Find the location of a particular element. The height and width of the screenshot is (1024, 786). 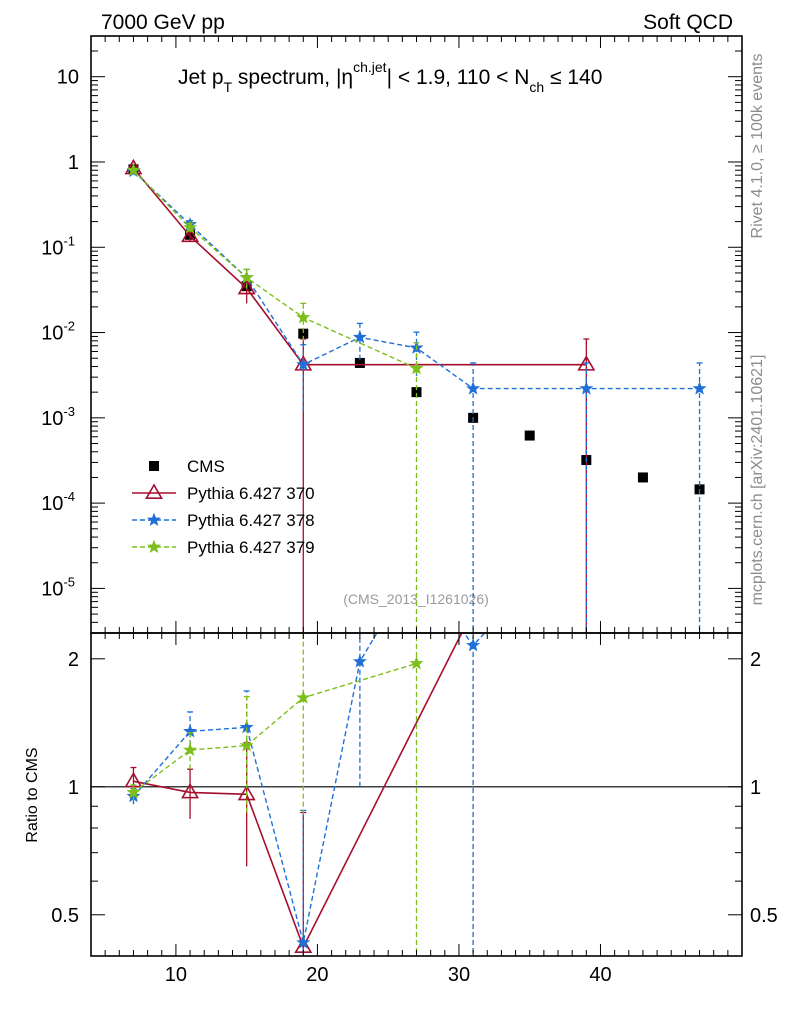

legend-entry-pythia-6-427-378: Pythia 6.427 378 is located at coordinates (223, 520).